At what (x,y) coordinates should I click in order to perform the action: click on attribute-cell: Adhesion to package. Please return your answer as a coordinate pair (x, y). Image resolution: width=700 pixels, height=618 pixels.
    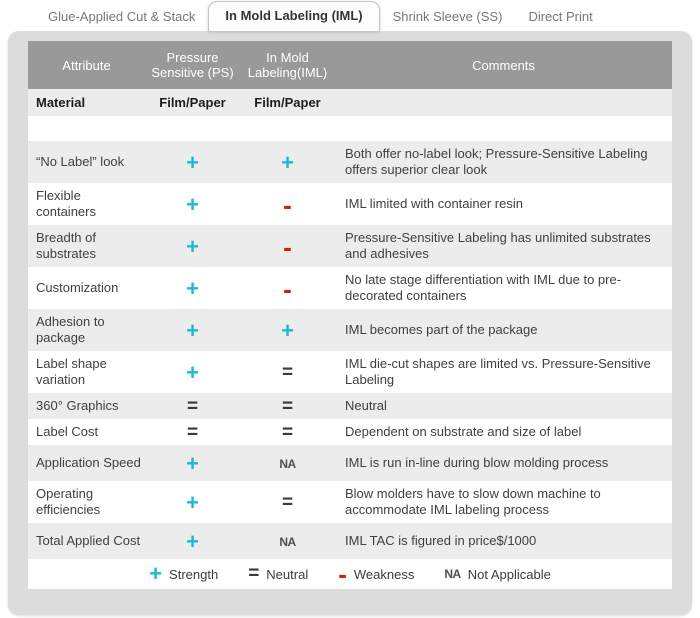
    Looking at the image, I should click on (70, 329).